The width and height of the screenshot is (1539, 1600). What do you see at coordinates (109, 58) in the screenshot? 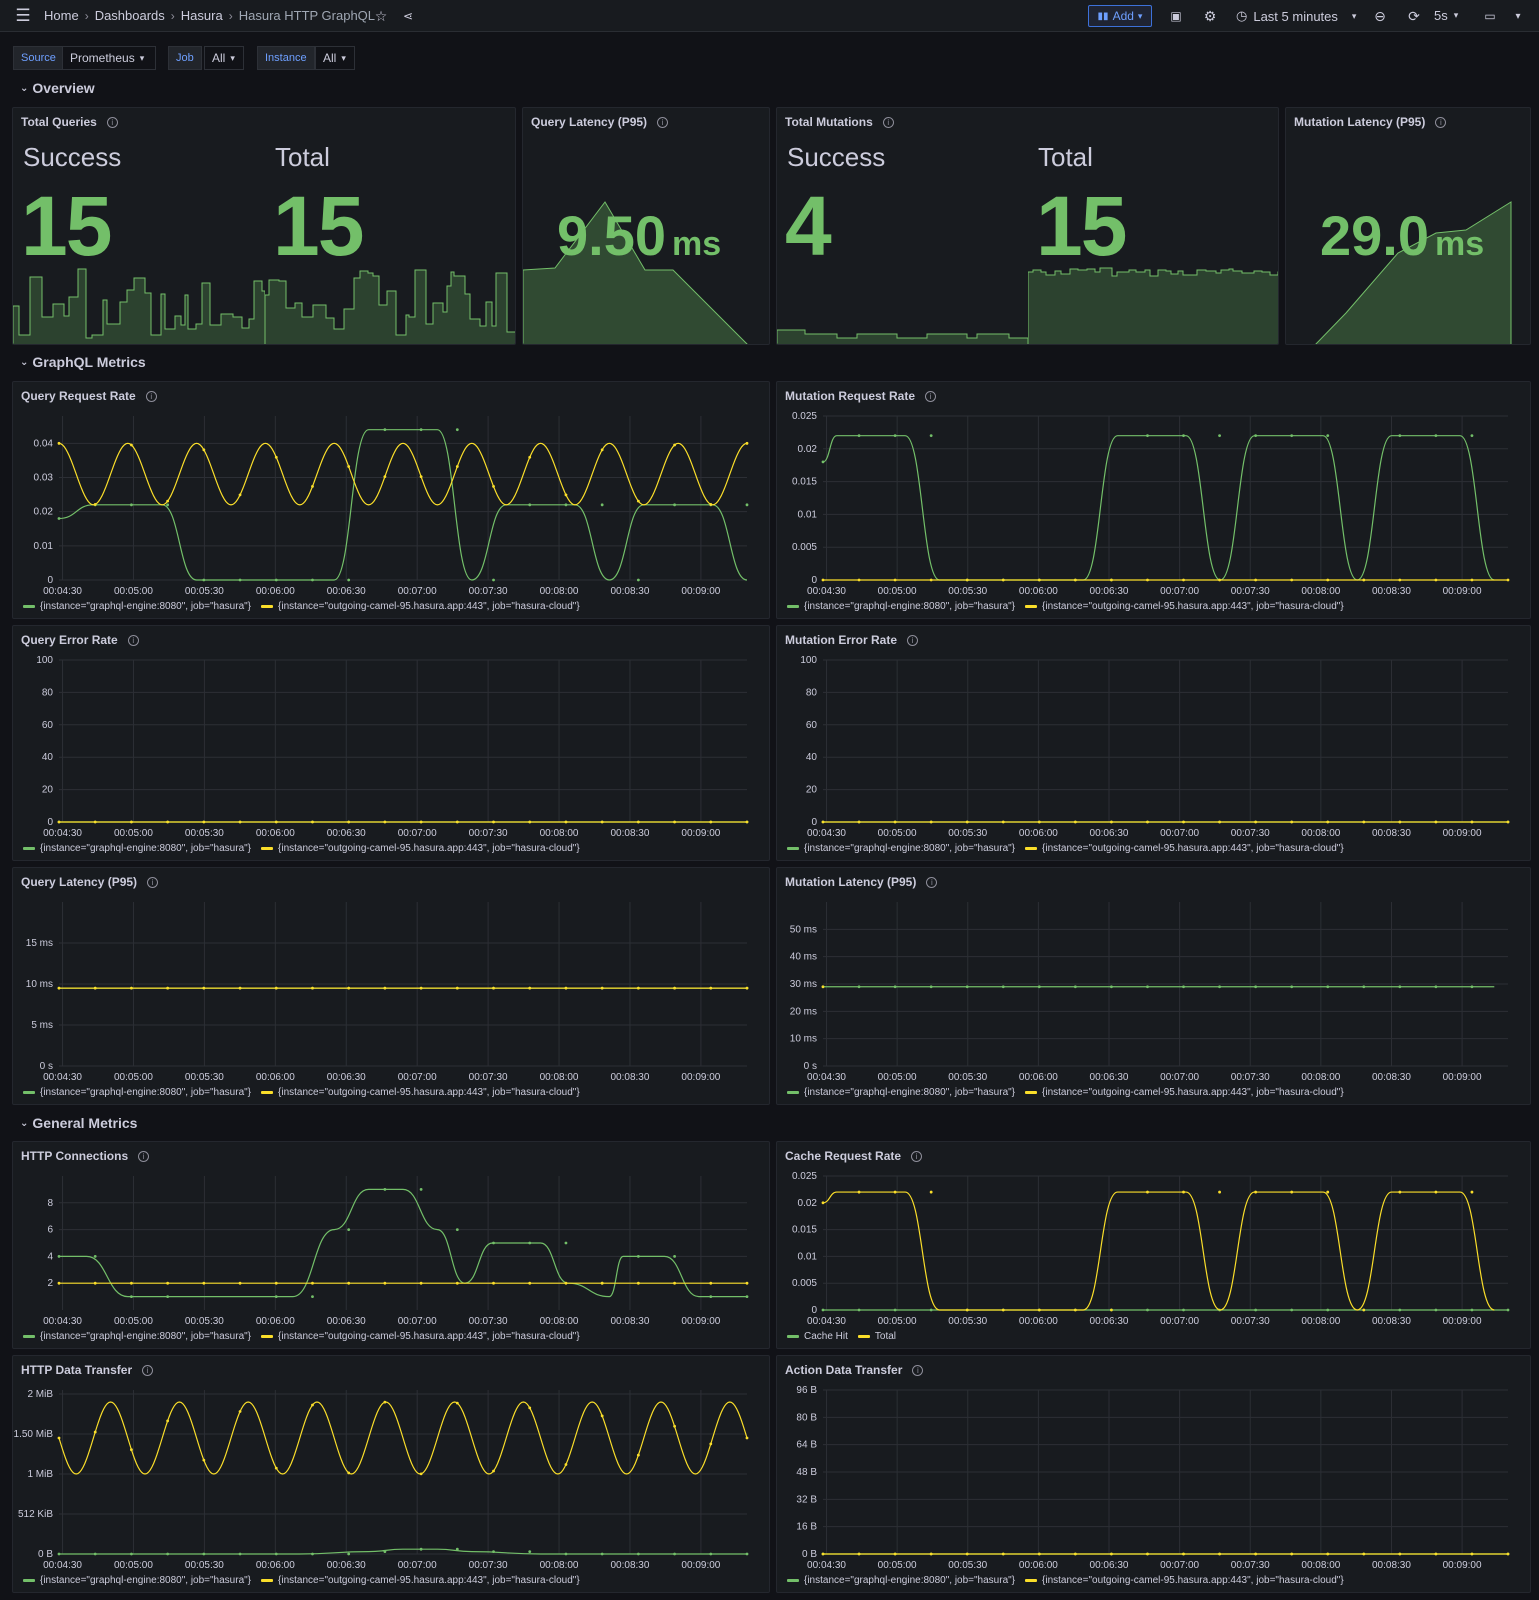
I see `variable-select-source: Prometheus ▾` at bounding box center [109, 58].